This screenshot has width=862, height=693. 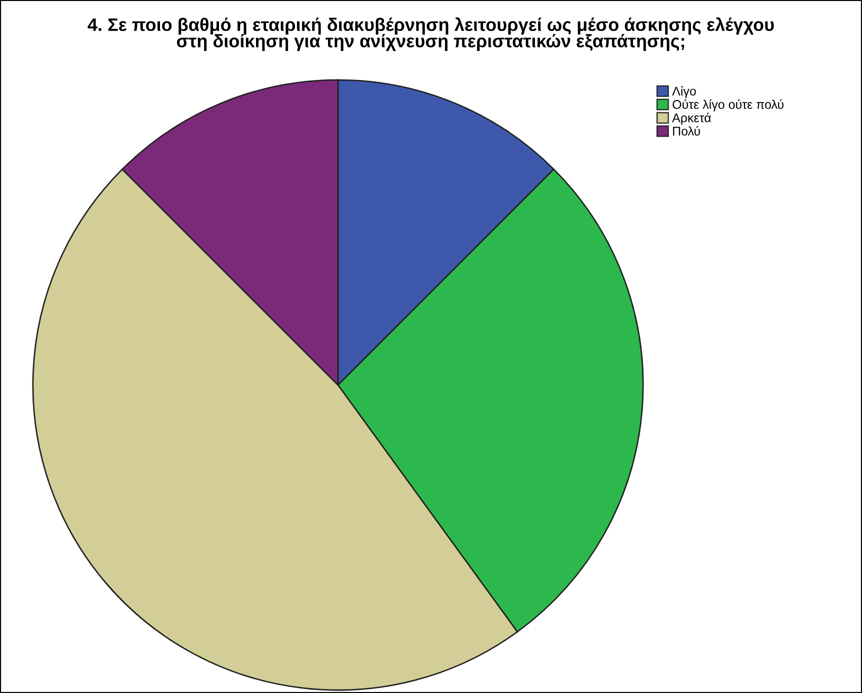 What do you see at coordinates (728, 105) in the screenshot?
I see `legend-label: Ούτε λίγο ούτε πολύ` at bounding box center [728, 105].